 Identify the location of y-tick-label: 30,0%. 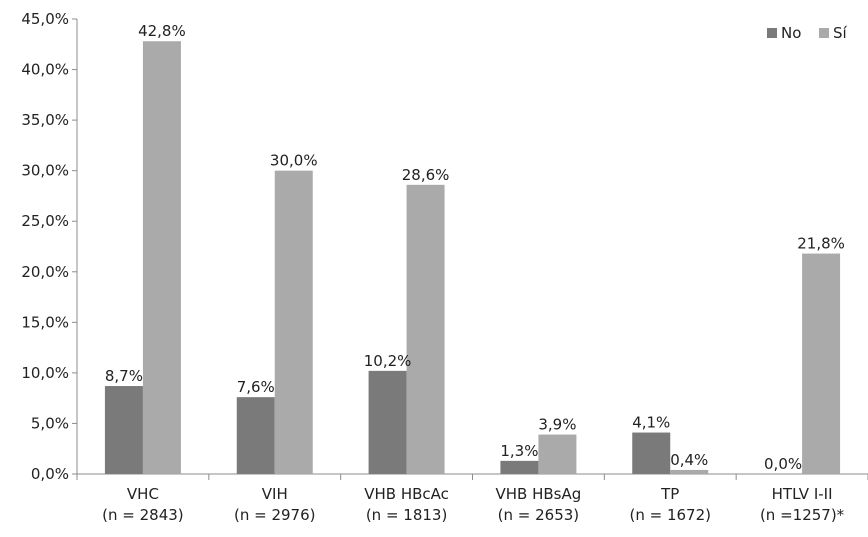
(45, 171).